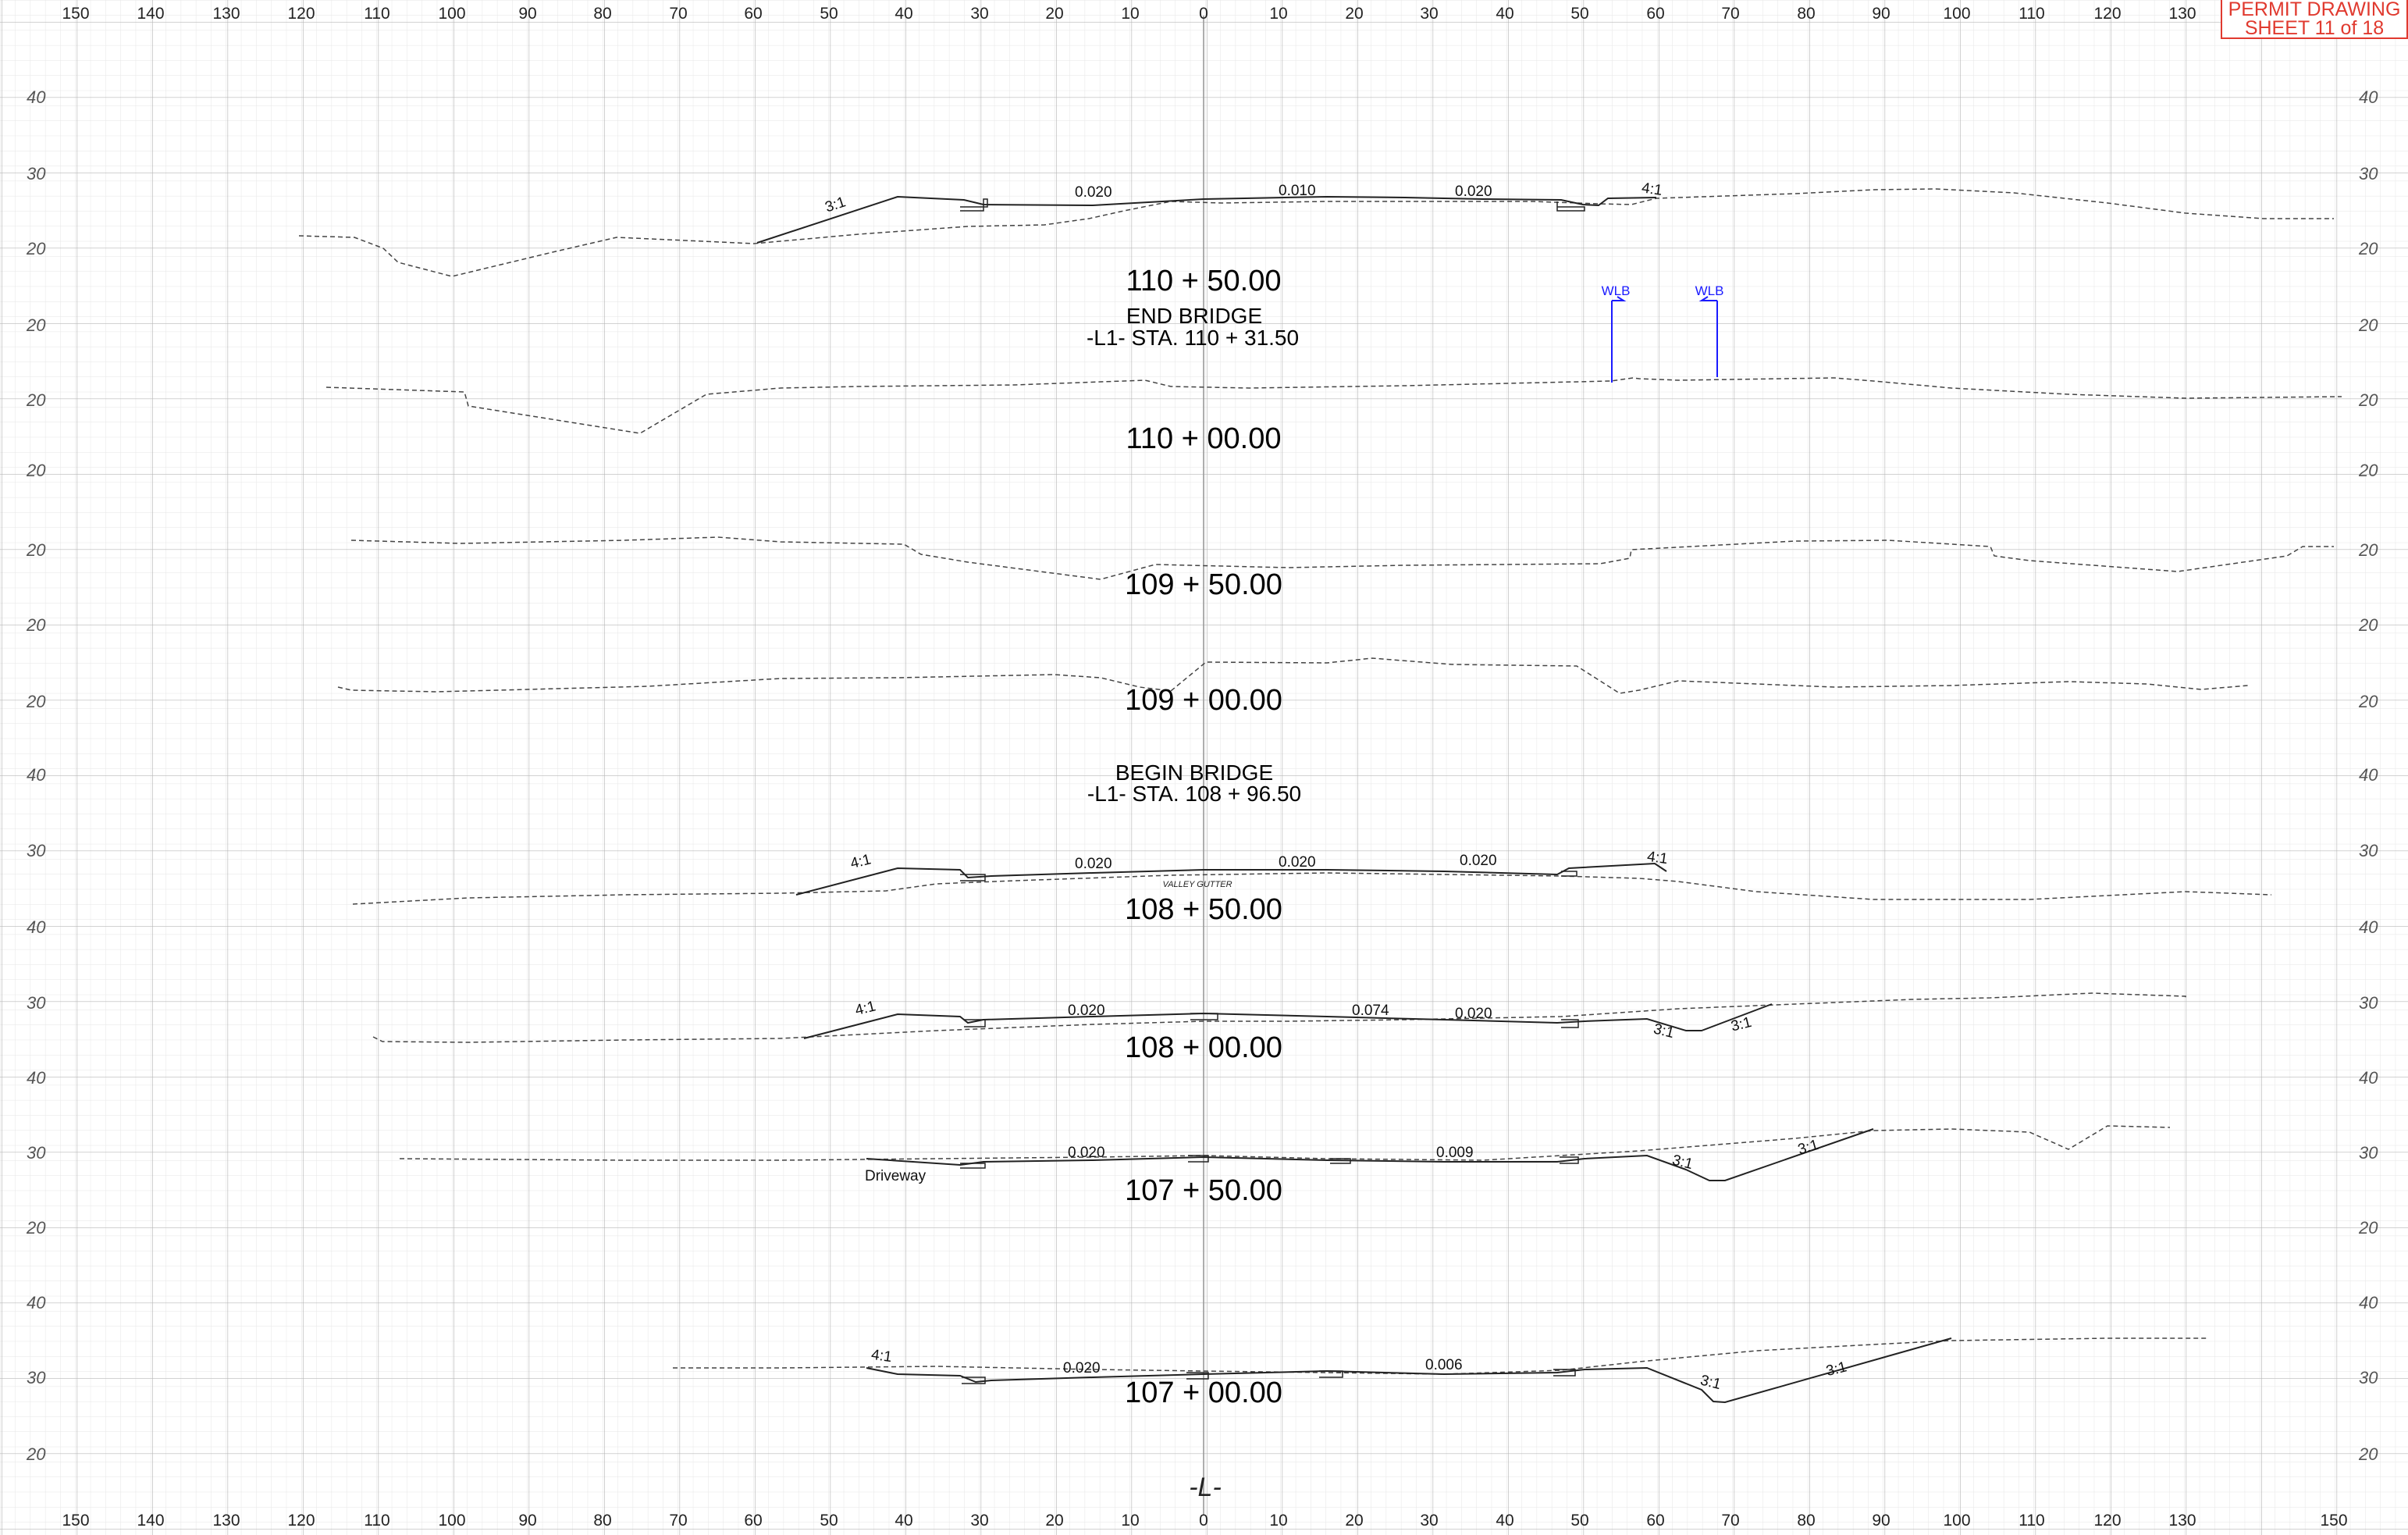 This screenshot has height=1535, width=2408. Describe the element at coordinates (1204, 1190) in the screenshot. I see `station-label: 107 + 50.00` at that location.